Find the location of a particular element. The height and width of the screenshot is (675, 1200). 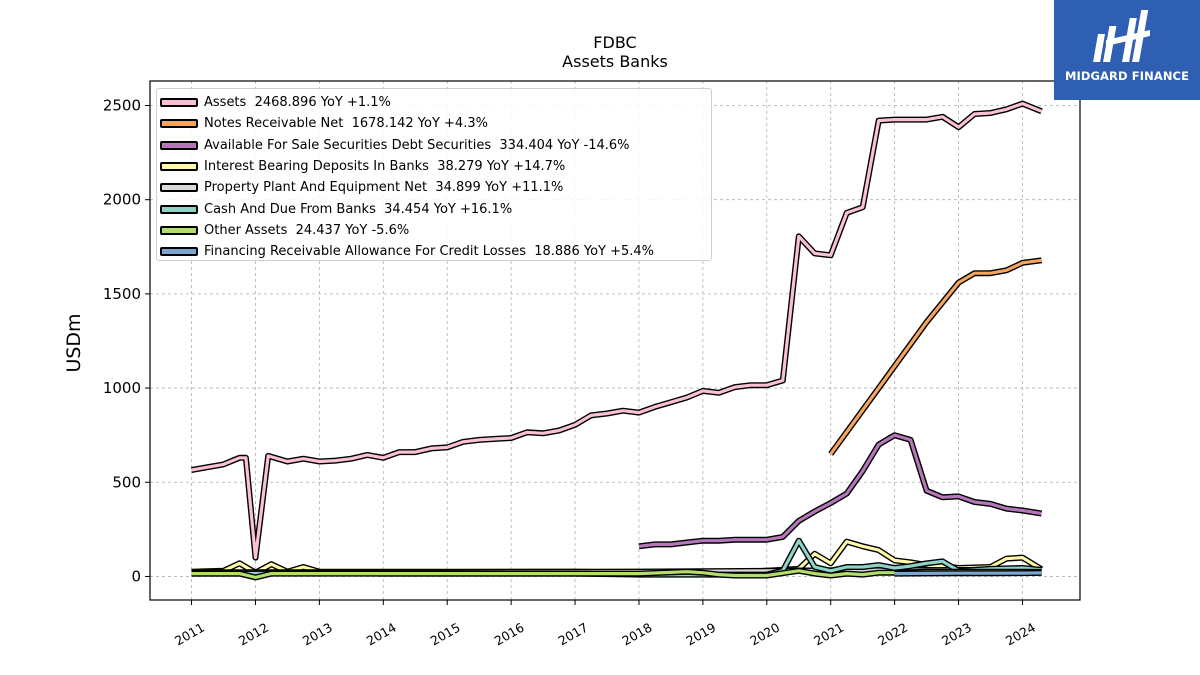

chart-subtitle: Assets Banks is located at coordinates (615, 61).